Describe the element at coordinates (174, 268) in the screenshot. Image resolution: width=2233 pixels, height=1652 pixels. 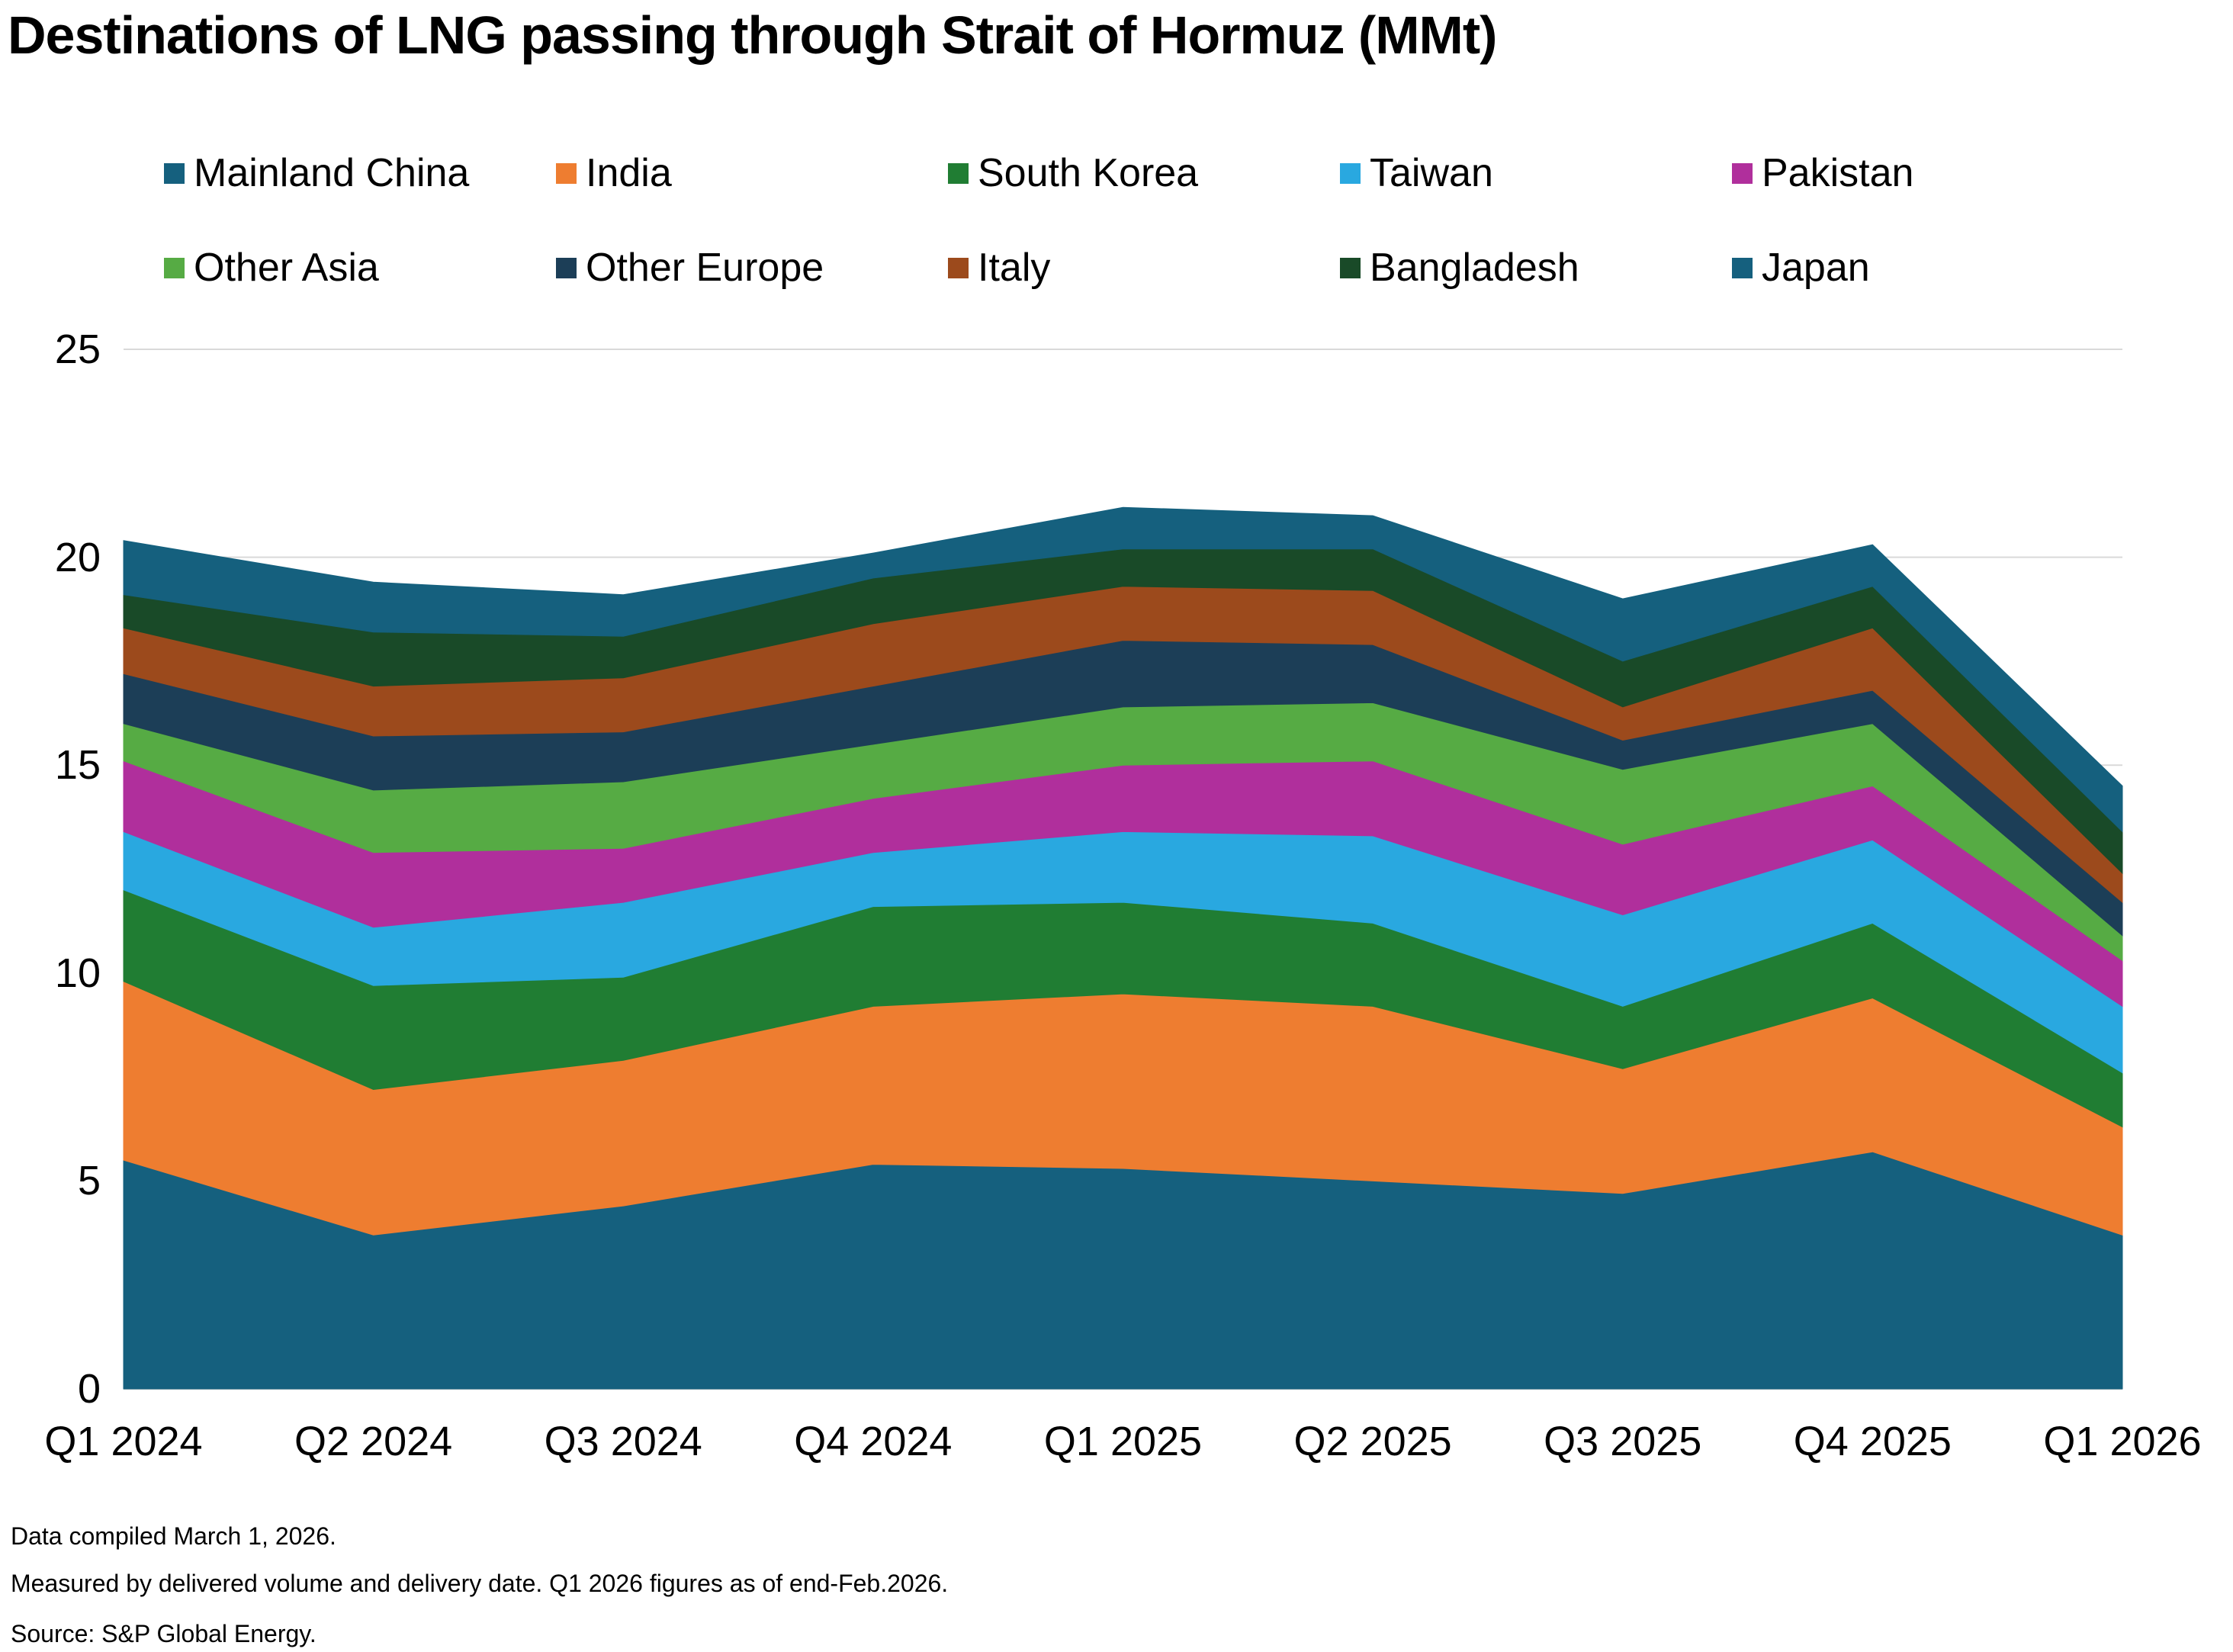
I see `legend-swatch-other-asia` at that location.